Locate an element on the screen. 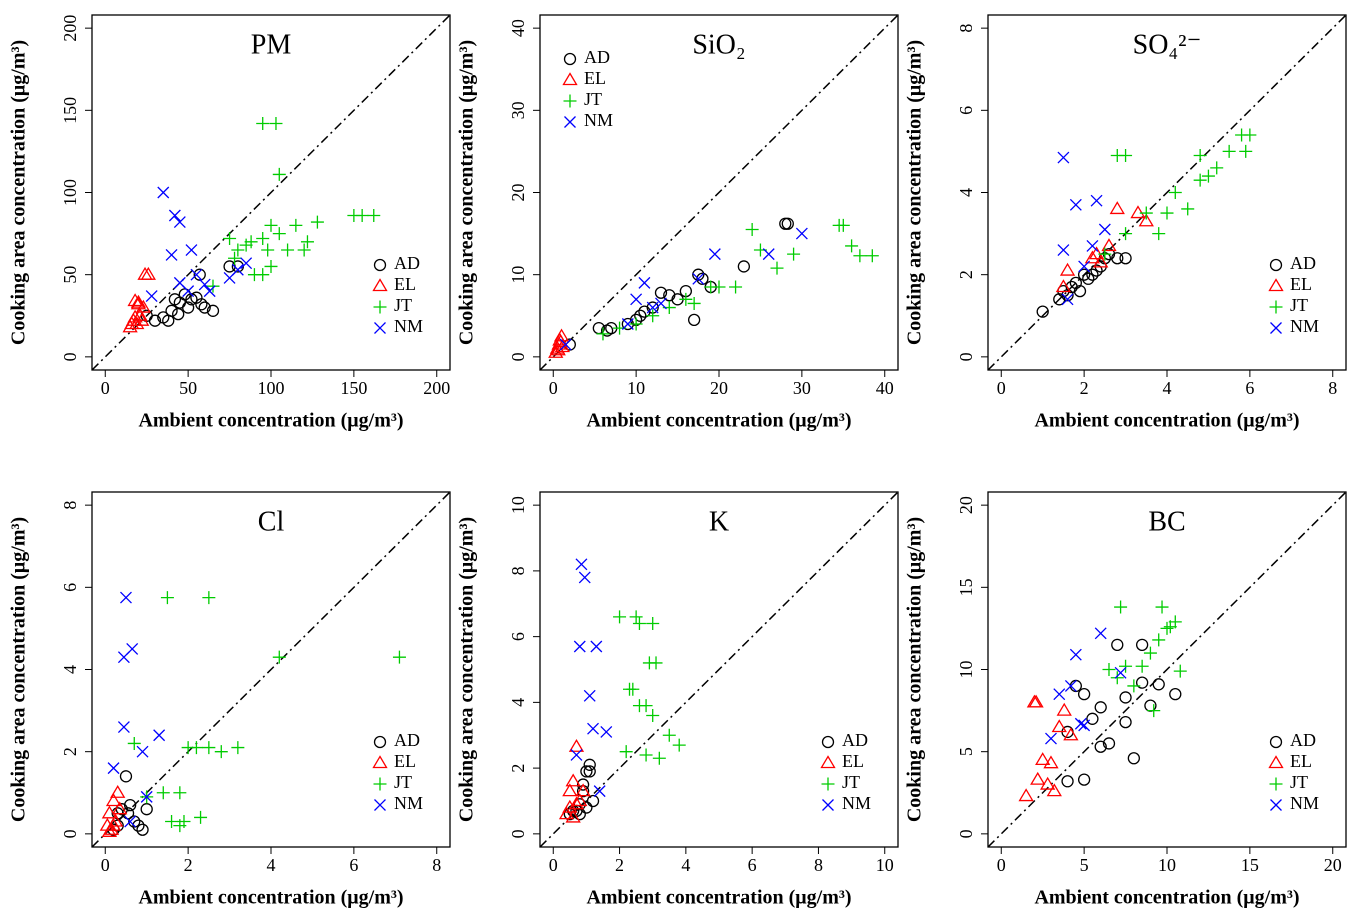  x-tick-label: 20 is located at coordinates (719, 388).